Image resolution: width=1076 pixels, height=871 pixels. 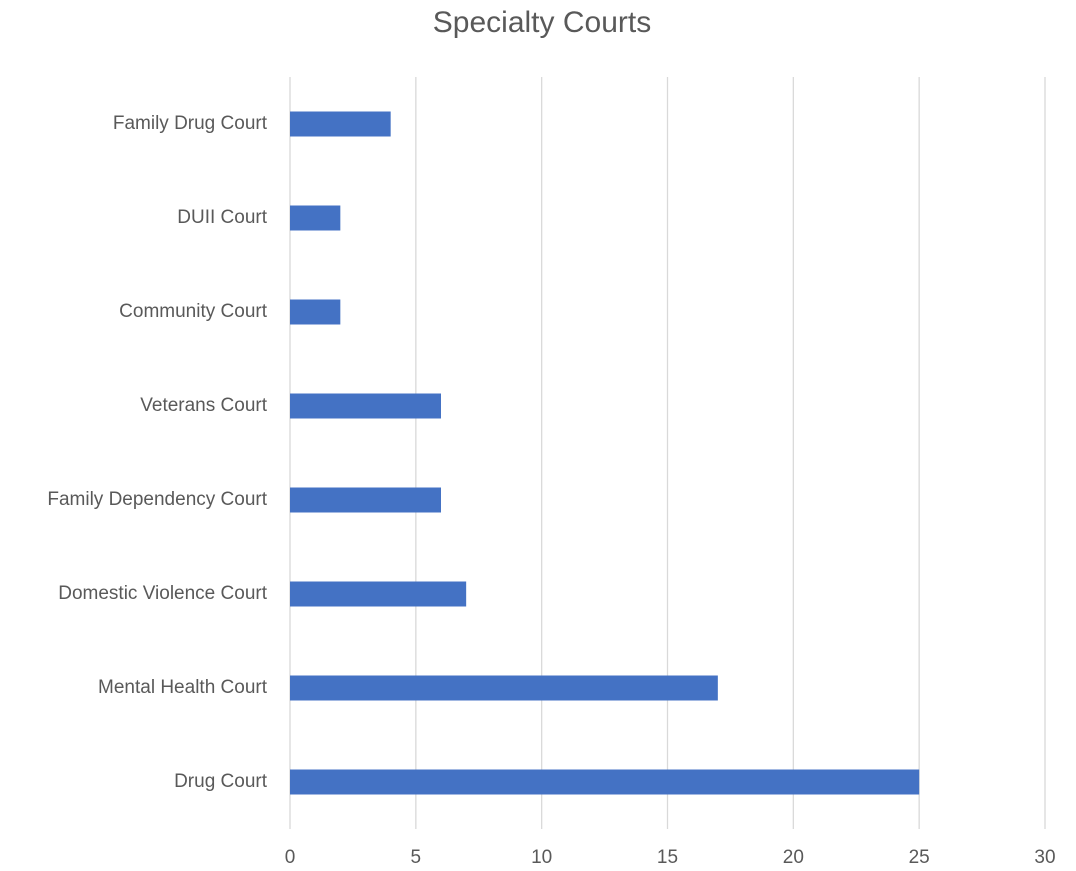 What do you see at coordinates (919, 857) in the screenshot?
I see `x-tick-label: 25` at bounding box center [919, 857].